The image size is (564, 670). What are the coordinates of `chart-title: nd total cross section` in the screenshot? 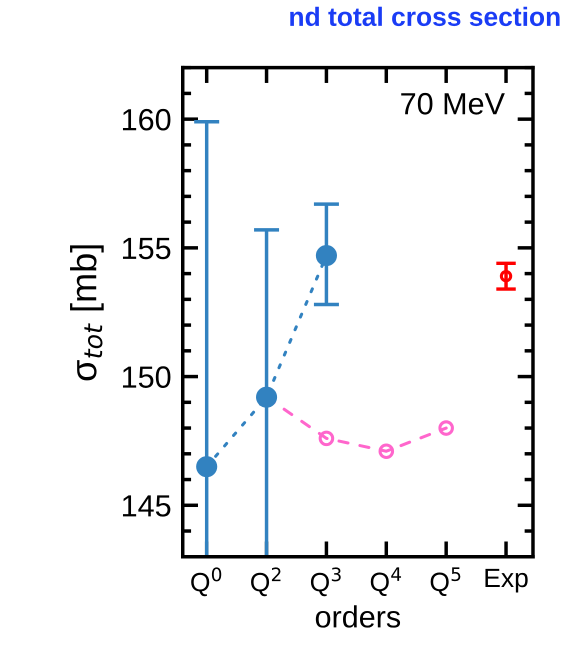 It's located at (425, 16).